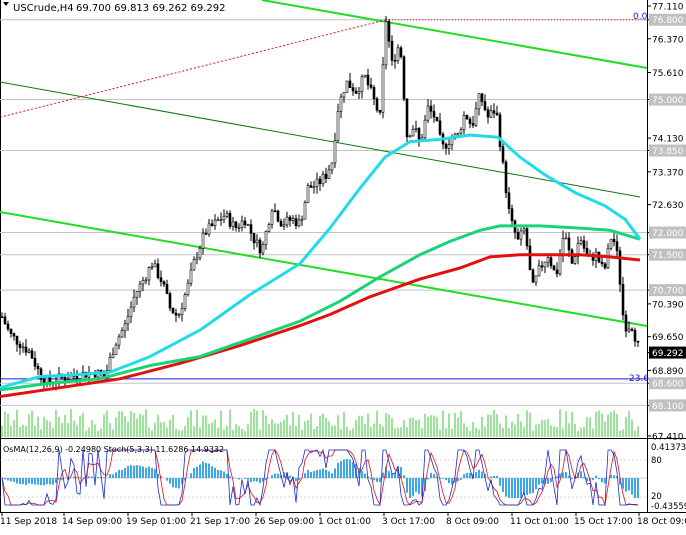  I want to click on time-label: 14 Sep 09:00, so click(92, 522).